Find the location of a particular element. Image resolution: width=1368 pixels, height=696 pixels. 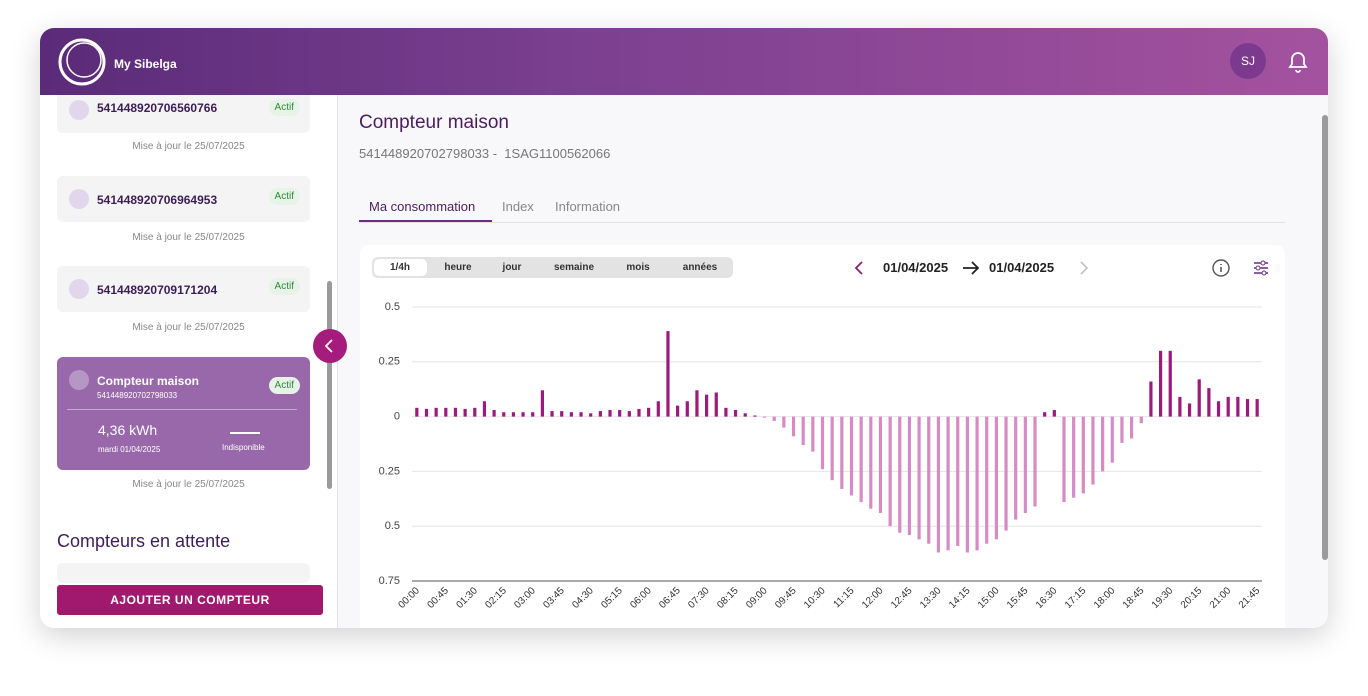

x-tick-label: 09:45 is located at coordinates (786, 598).